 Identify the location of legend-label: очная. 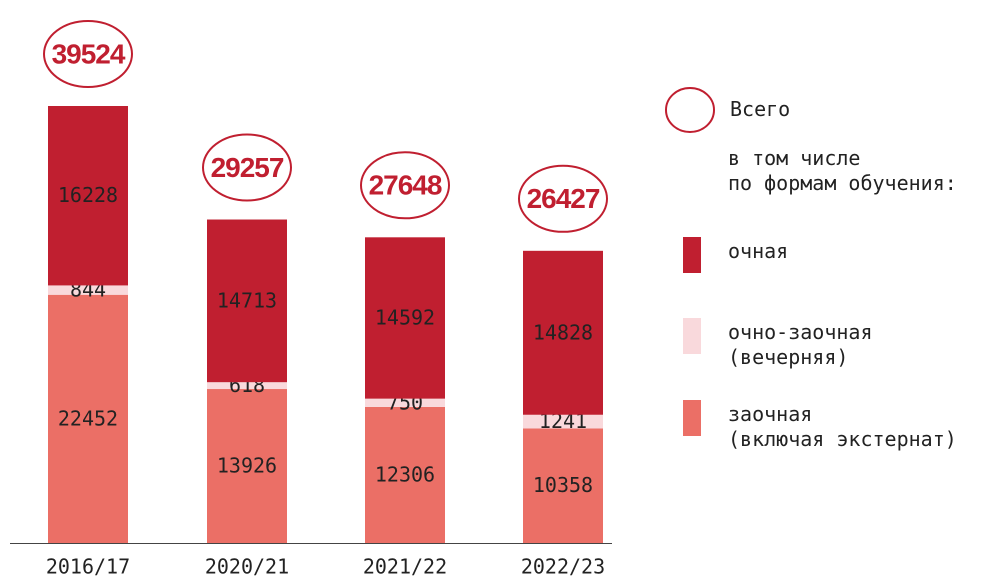
(758, 251).